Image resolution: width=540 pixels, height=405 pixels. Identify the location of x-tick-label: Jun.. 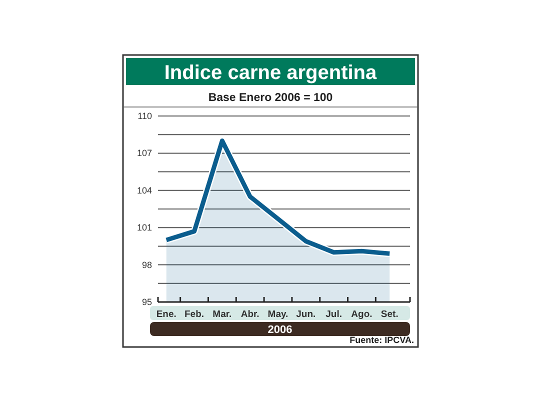
(306, 314).